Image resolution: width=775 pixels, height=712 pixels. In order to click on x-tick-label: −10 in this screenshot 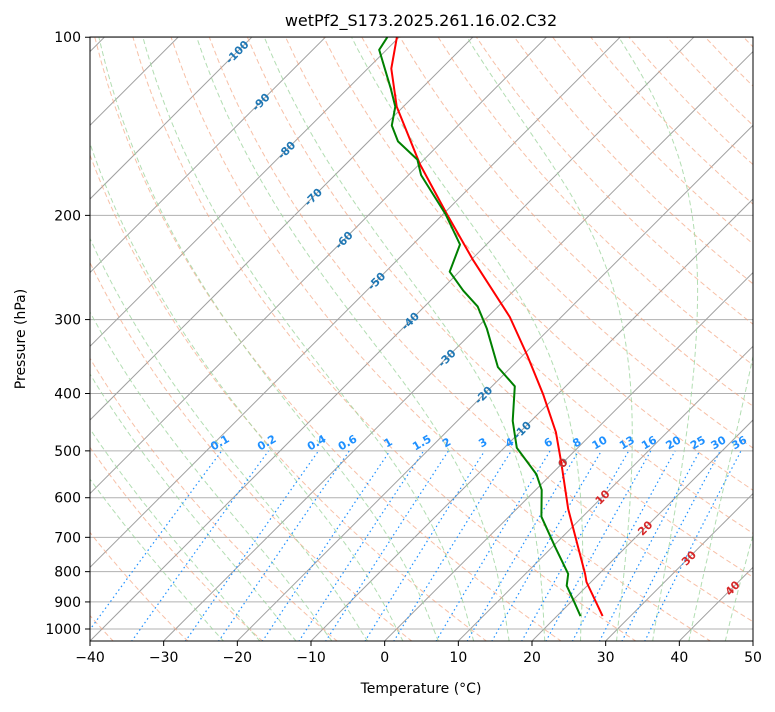, I will do `click(311, 658)`.